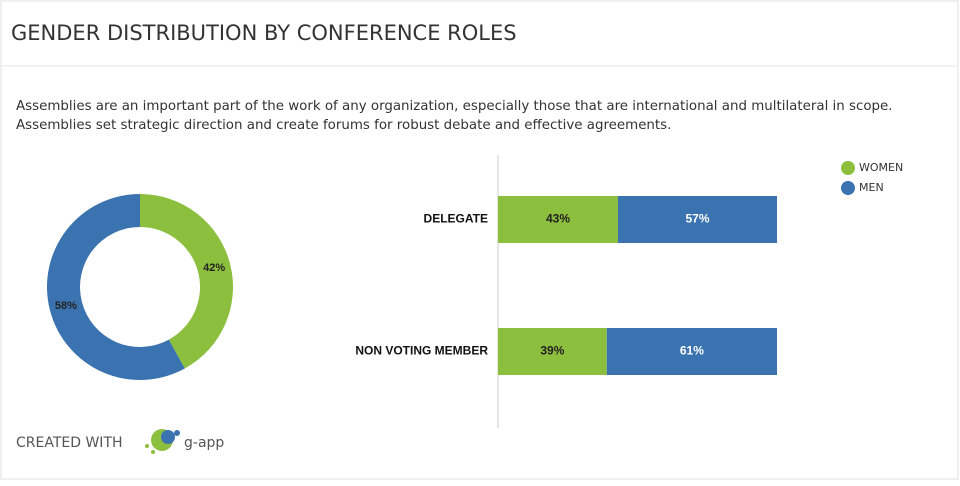 Image resolution: width=960 pixels, height=486 pixels. What do you see at coordinates (881, 167) in the screenshot?
I see `legend-label: WOMEN` at bounding box center [881, 167].